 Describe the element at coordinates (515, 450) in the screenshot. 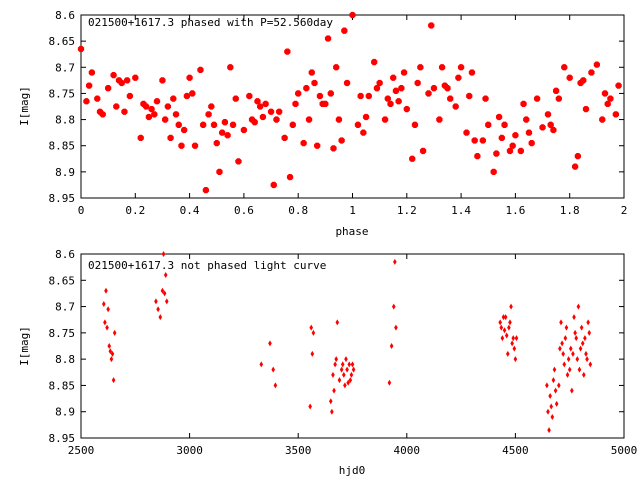

I see `unphased-xtick-label: 4500` at that location.